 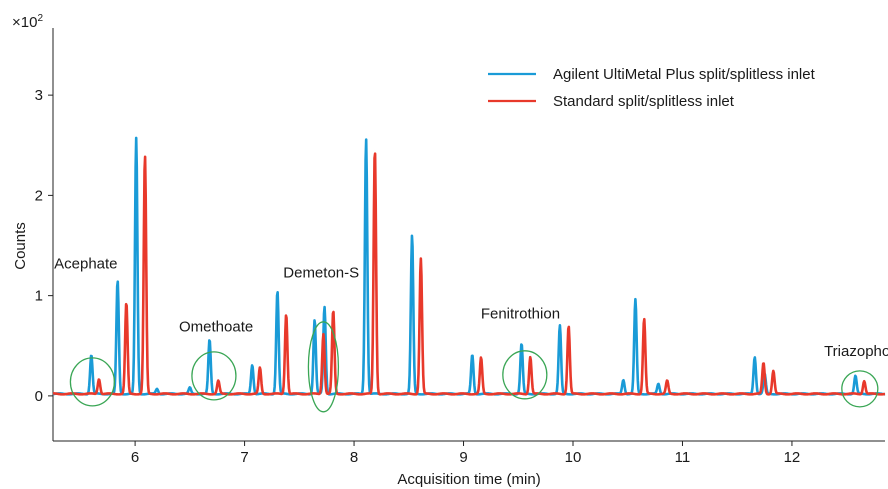 What do you see at coordinates (468, 479) in the screenshot?
I see `x-axis-label: Acquisition time (min)` at bounding box center [468, 479].